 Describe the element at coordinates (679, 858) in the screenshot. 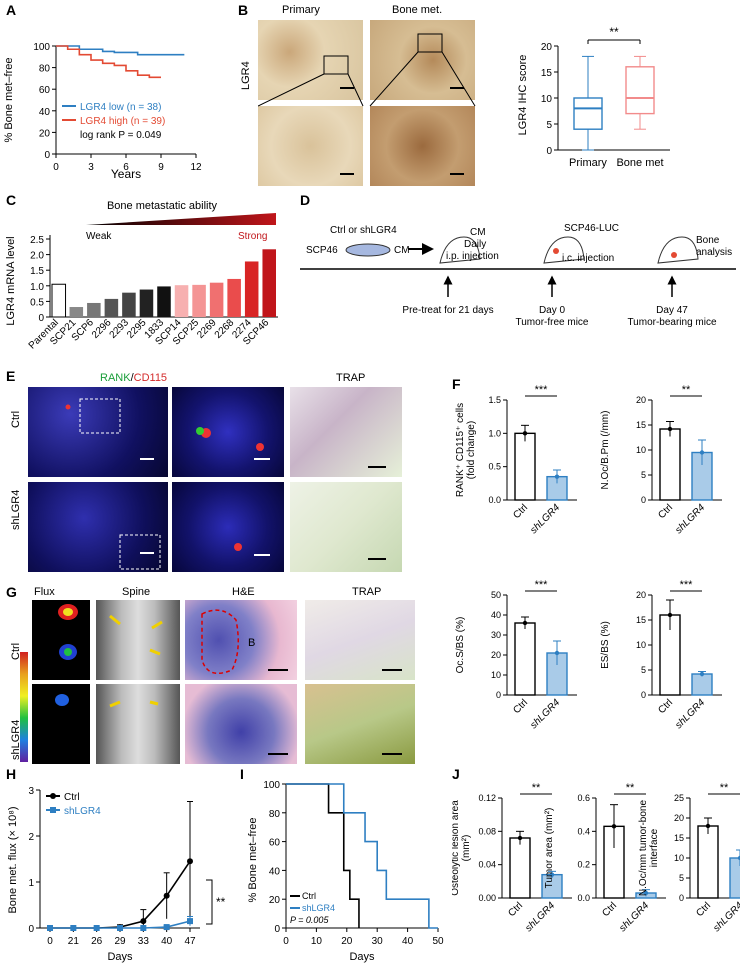

I see `panel-j-3-ytick-label: 10` at that location.